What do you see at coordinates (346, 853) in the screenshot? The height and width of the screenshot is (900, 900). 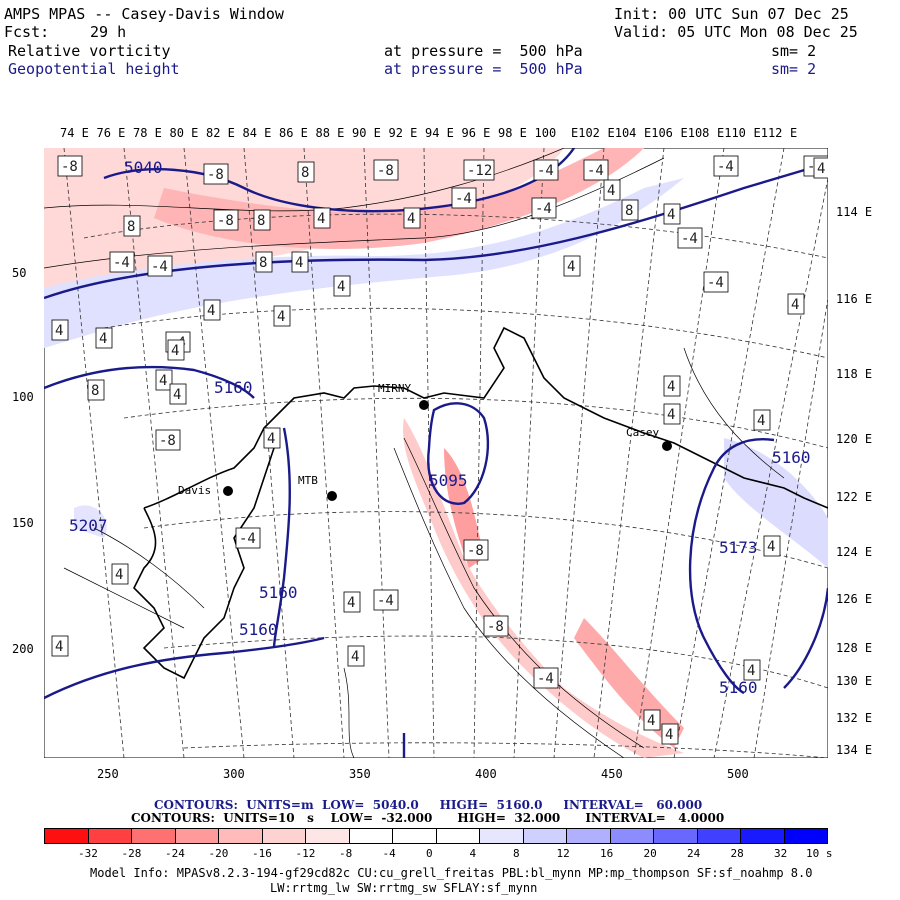 I see `color-bar-label: -8` at bounding box center [346, 853].